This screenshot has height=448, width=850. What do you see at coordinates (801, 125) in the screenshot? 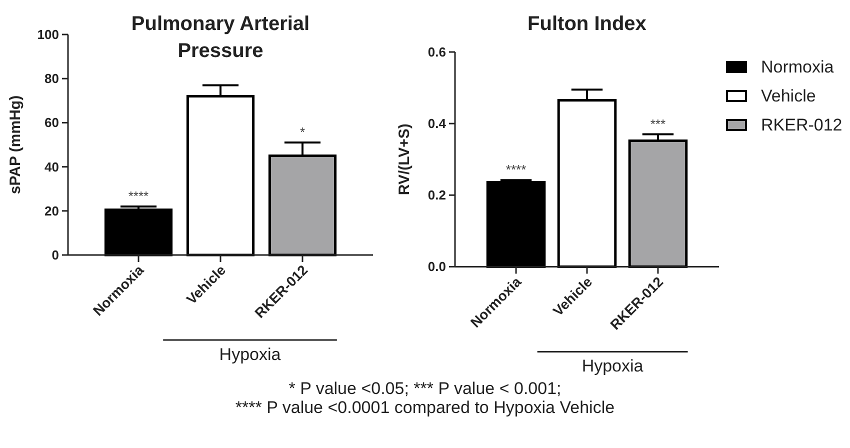
I see `legend-label: RKER-012` at bounding box center [801, 125].